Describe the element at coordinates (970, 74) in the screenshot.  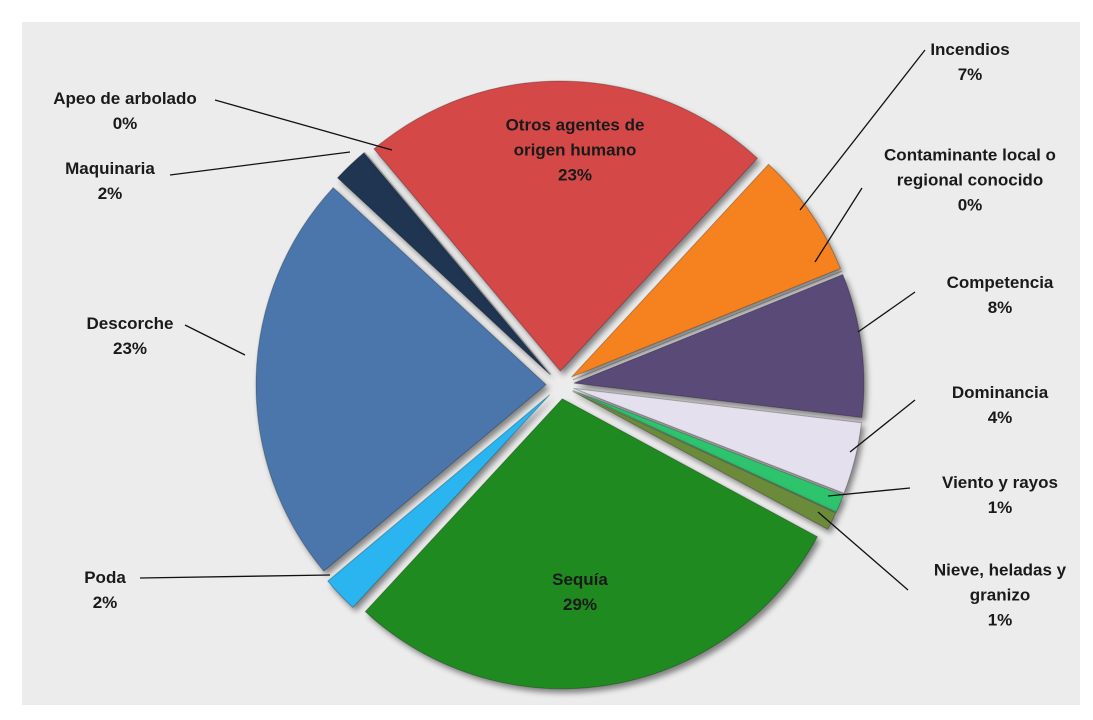
I see `value-label: 7%` at that location.